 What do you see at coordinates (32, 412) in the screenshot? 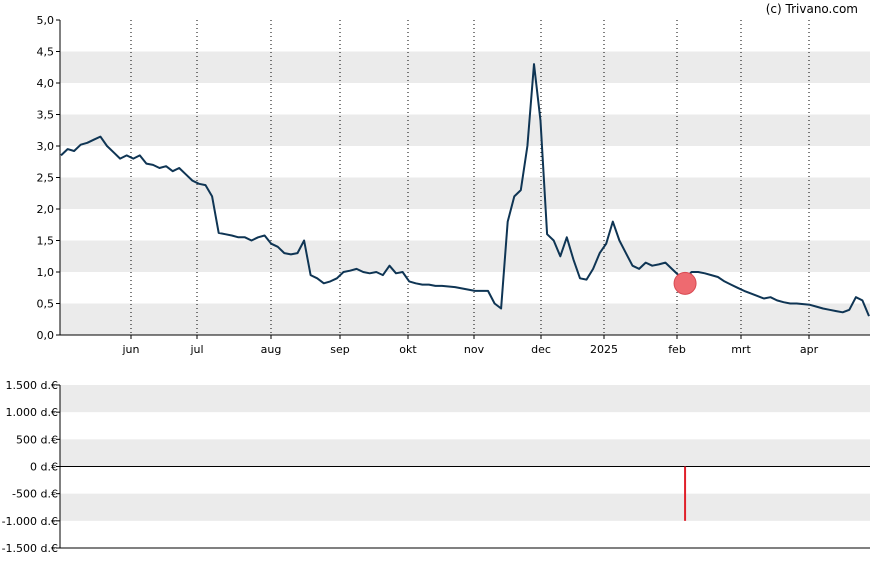
I see `volume-y-tick-label: 1.000 d.€` at bounding box center [32, 412].